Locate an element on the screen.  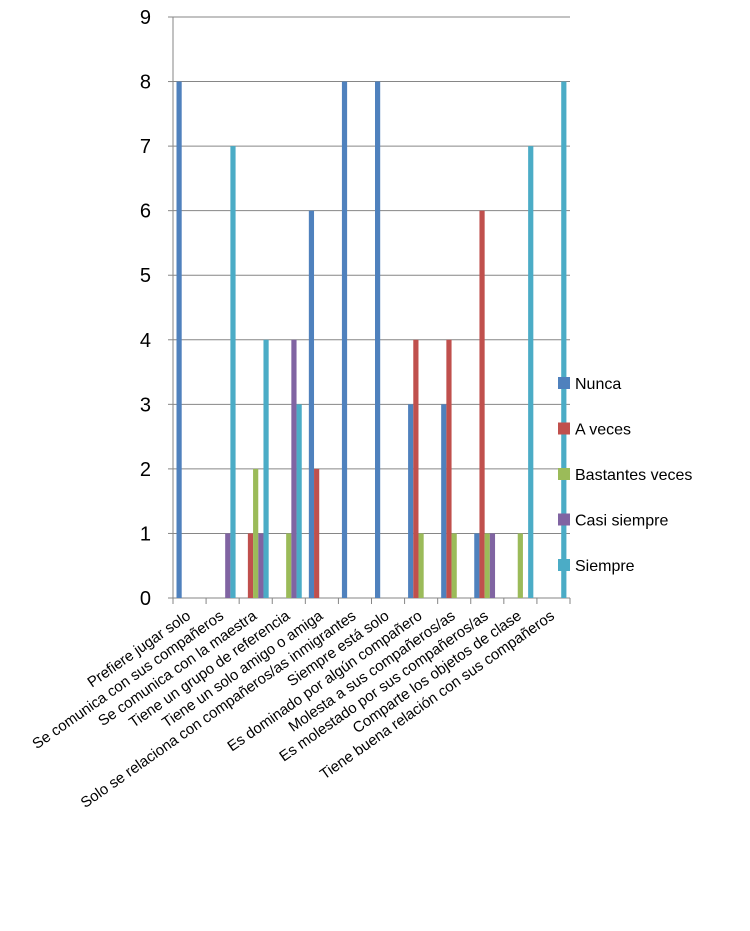
y-tick-label: 2 is located at coordinates (145, 470).